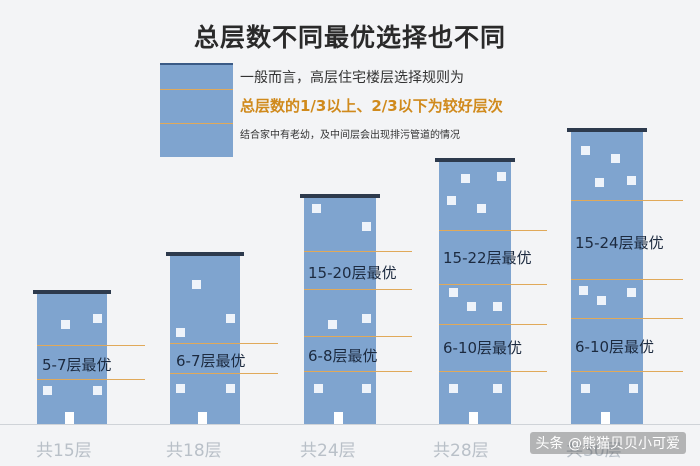 This screenshot has height=466, width=700. What do you see at coordinates (196, 110) in the screenshot?
I see `legend-building-swatch` at bounding box center [196, 110].